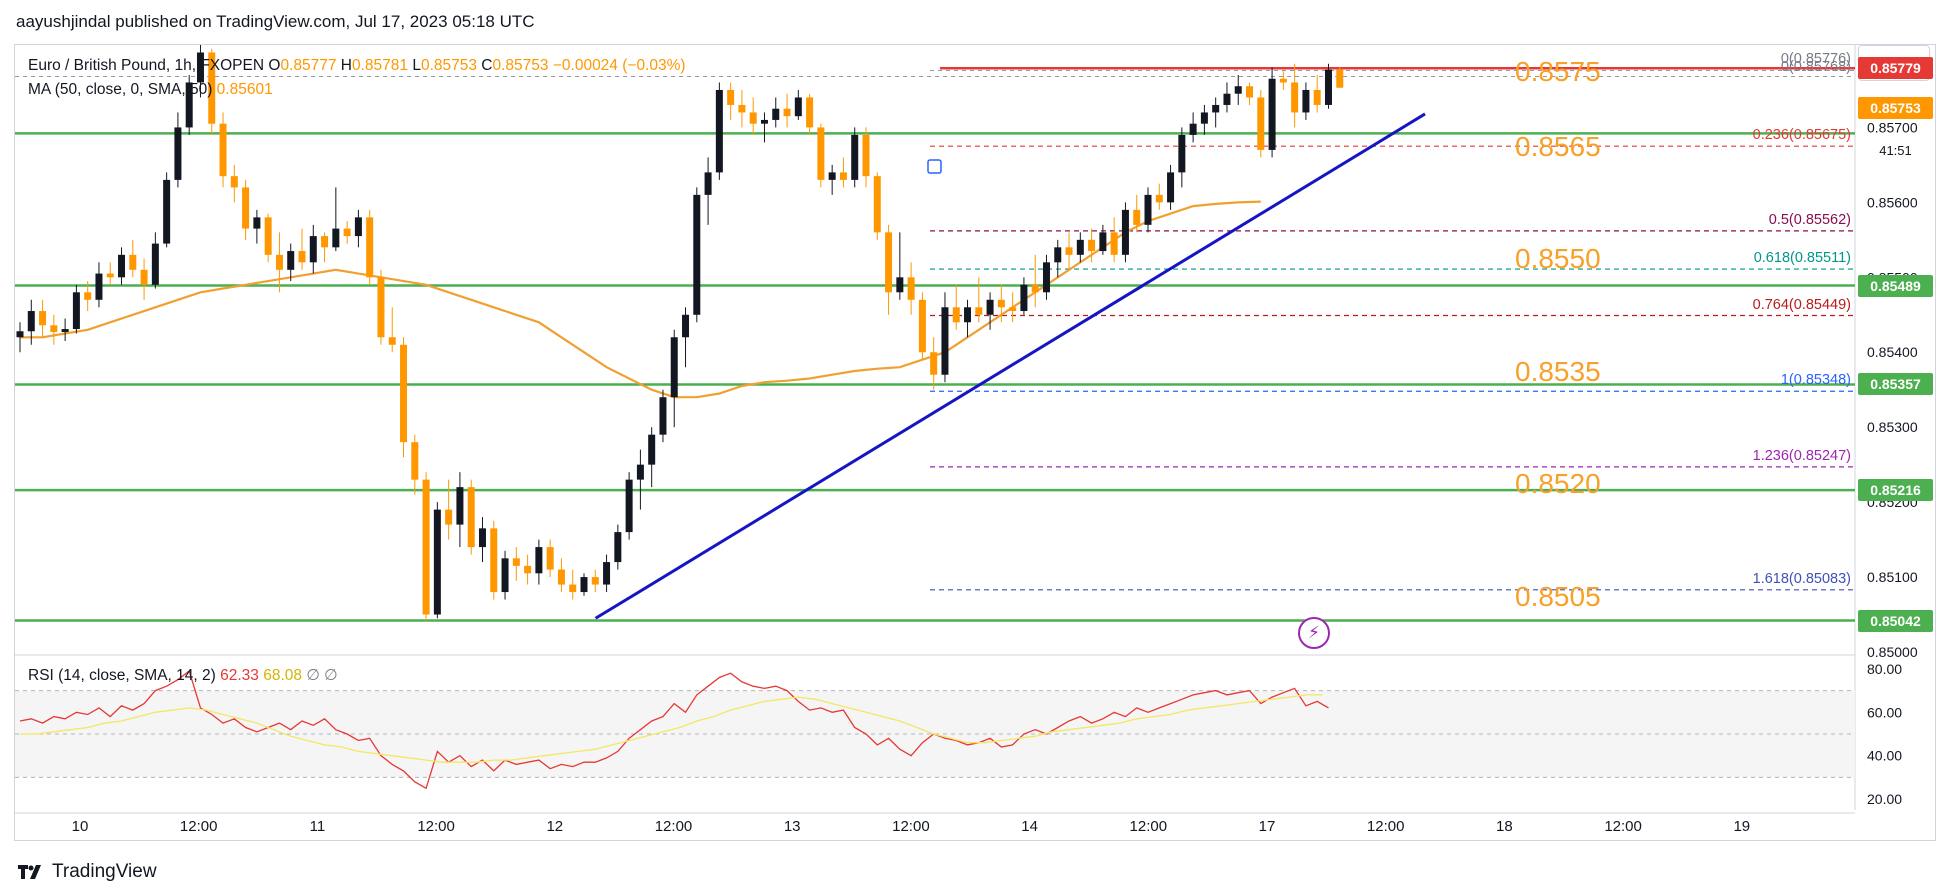 The width and height of the screenshot is (1950, 895). What do you see at coordinates (1892, 652) in the screenshot?
I see `y-tick-label: 0.85000` at bounding box center [1892, 652].